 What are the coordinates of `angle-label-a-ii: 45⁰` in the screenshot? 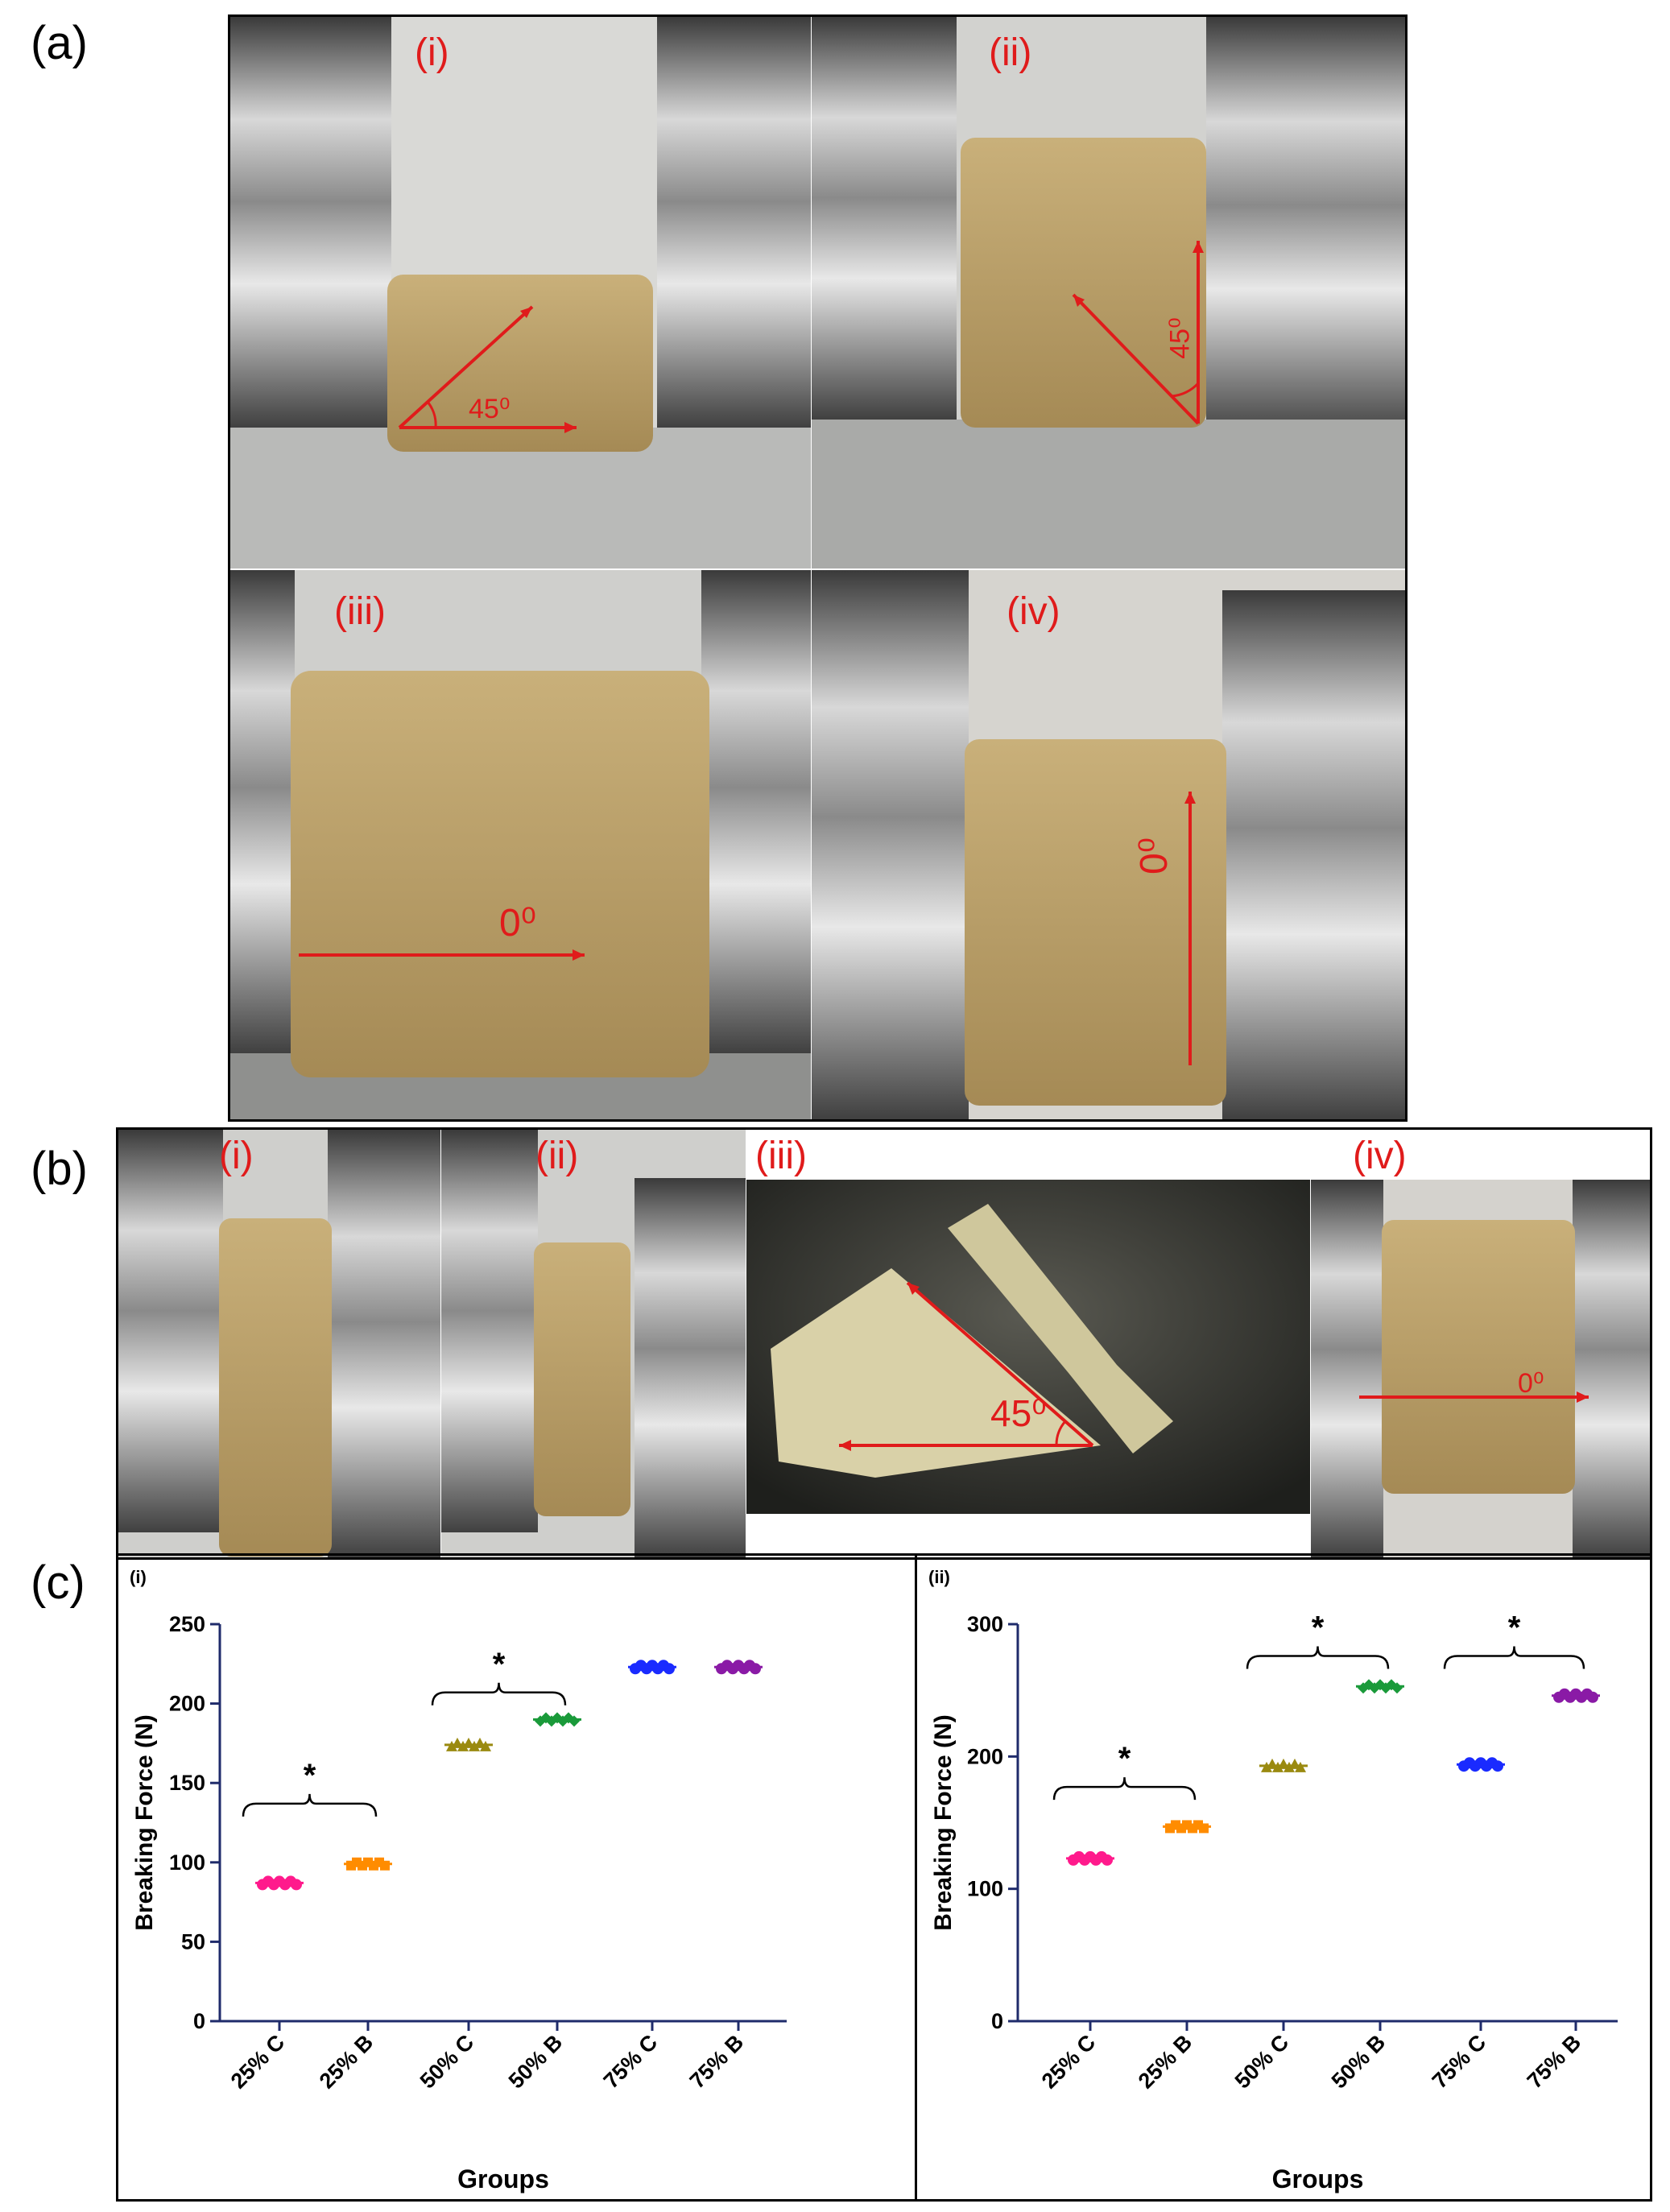 It's located at (1180, 338).